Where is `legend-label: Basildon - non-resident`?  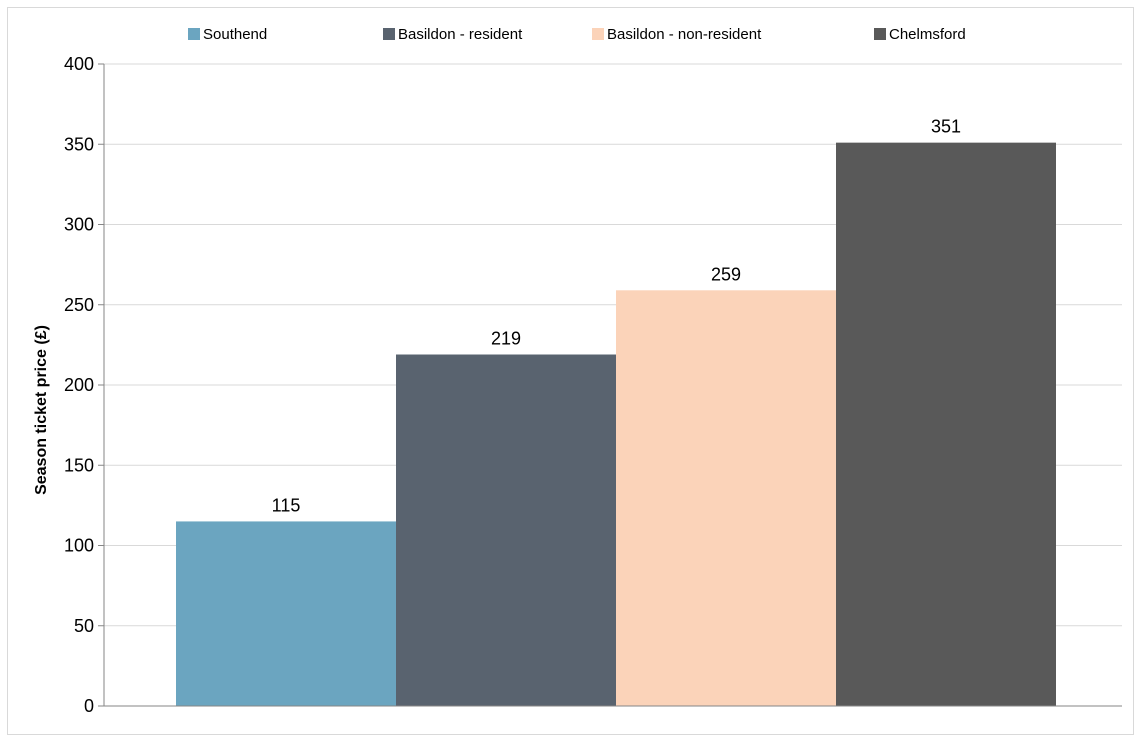 legend-label: Basildon - non-resident is located at coordinates (684, 34).